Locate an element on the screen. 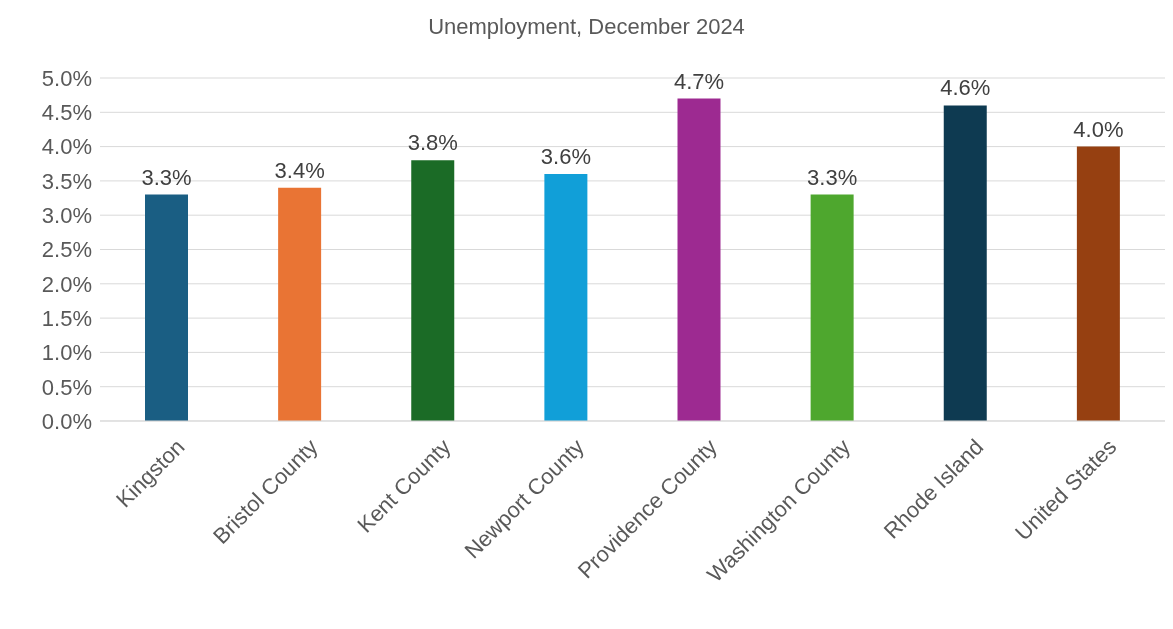  y-tick-label: 3.0% is located at coordinates (66, 216).